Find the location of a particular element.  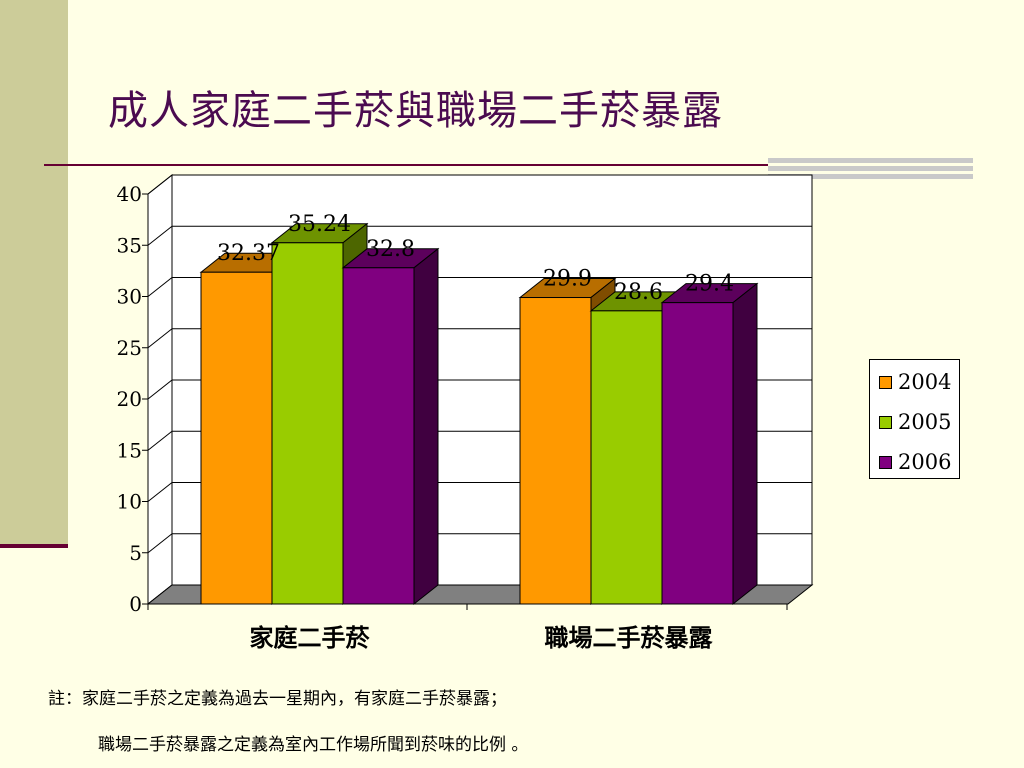

left-band-rule is located at coordinates (34, 546).